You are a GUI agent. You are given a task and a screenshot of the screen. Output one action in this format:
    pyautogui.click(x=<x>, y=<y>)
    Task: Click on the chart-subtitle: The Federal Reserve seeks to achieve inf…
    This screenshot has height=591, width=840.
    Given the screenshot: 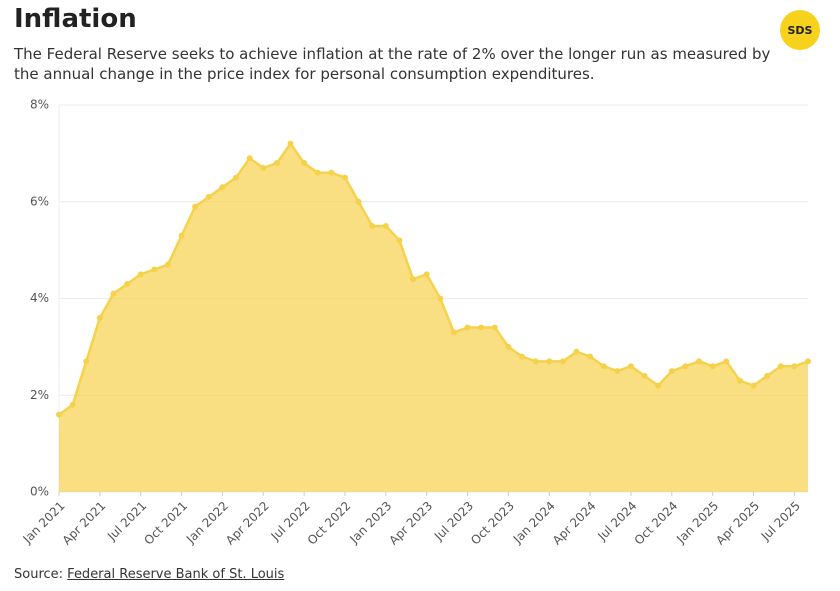 What is the action you would take?
    pyautogui.click(x=392, y=64)
    